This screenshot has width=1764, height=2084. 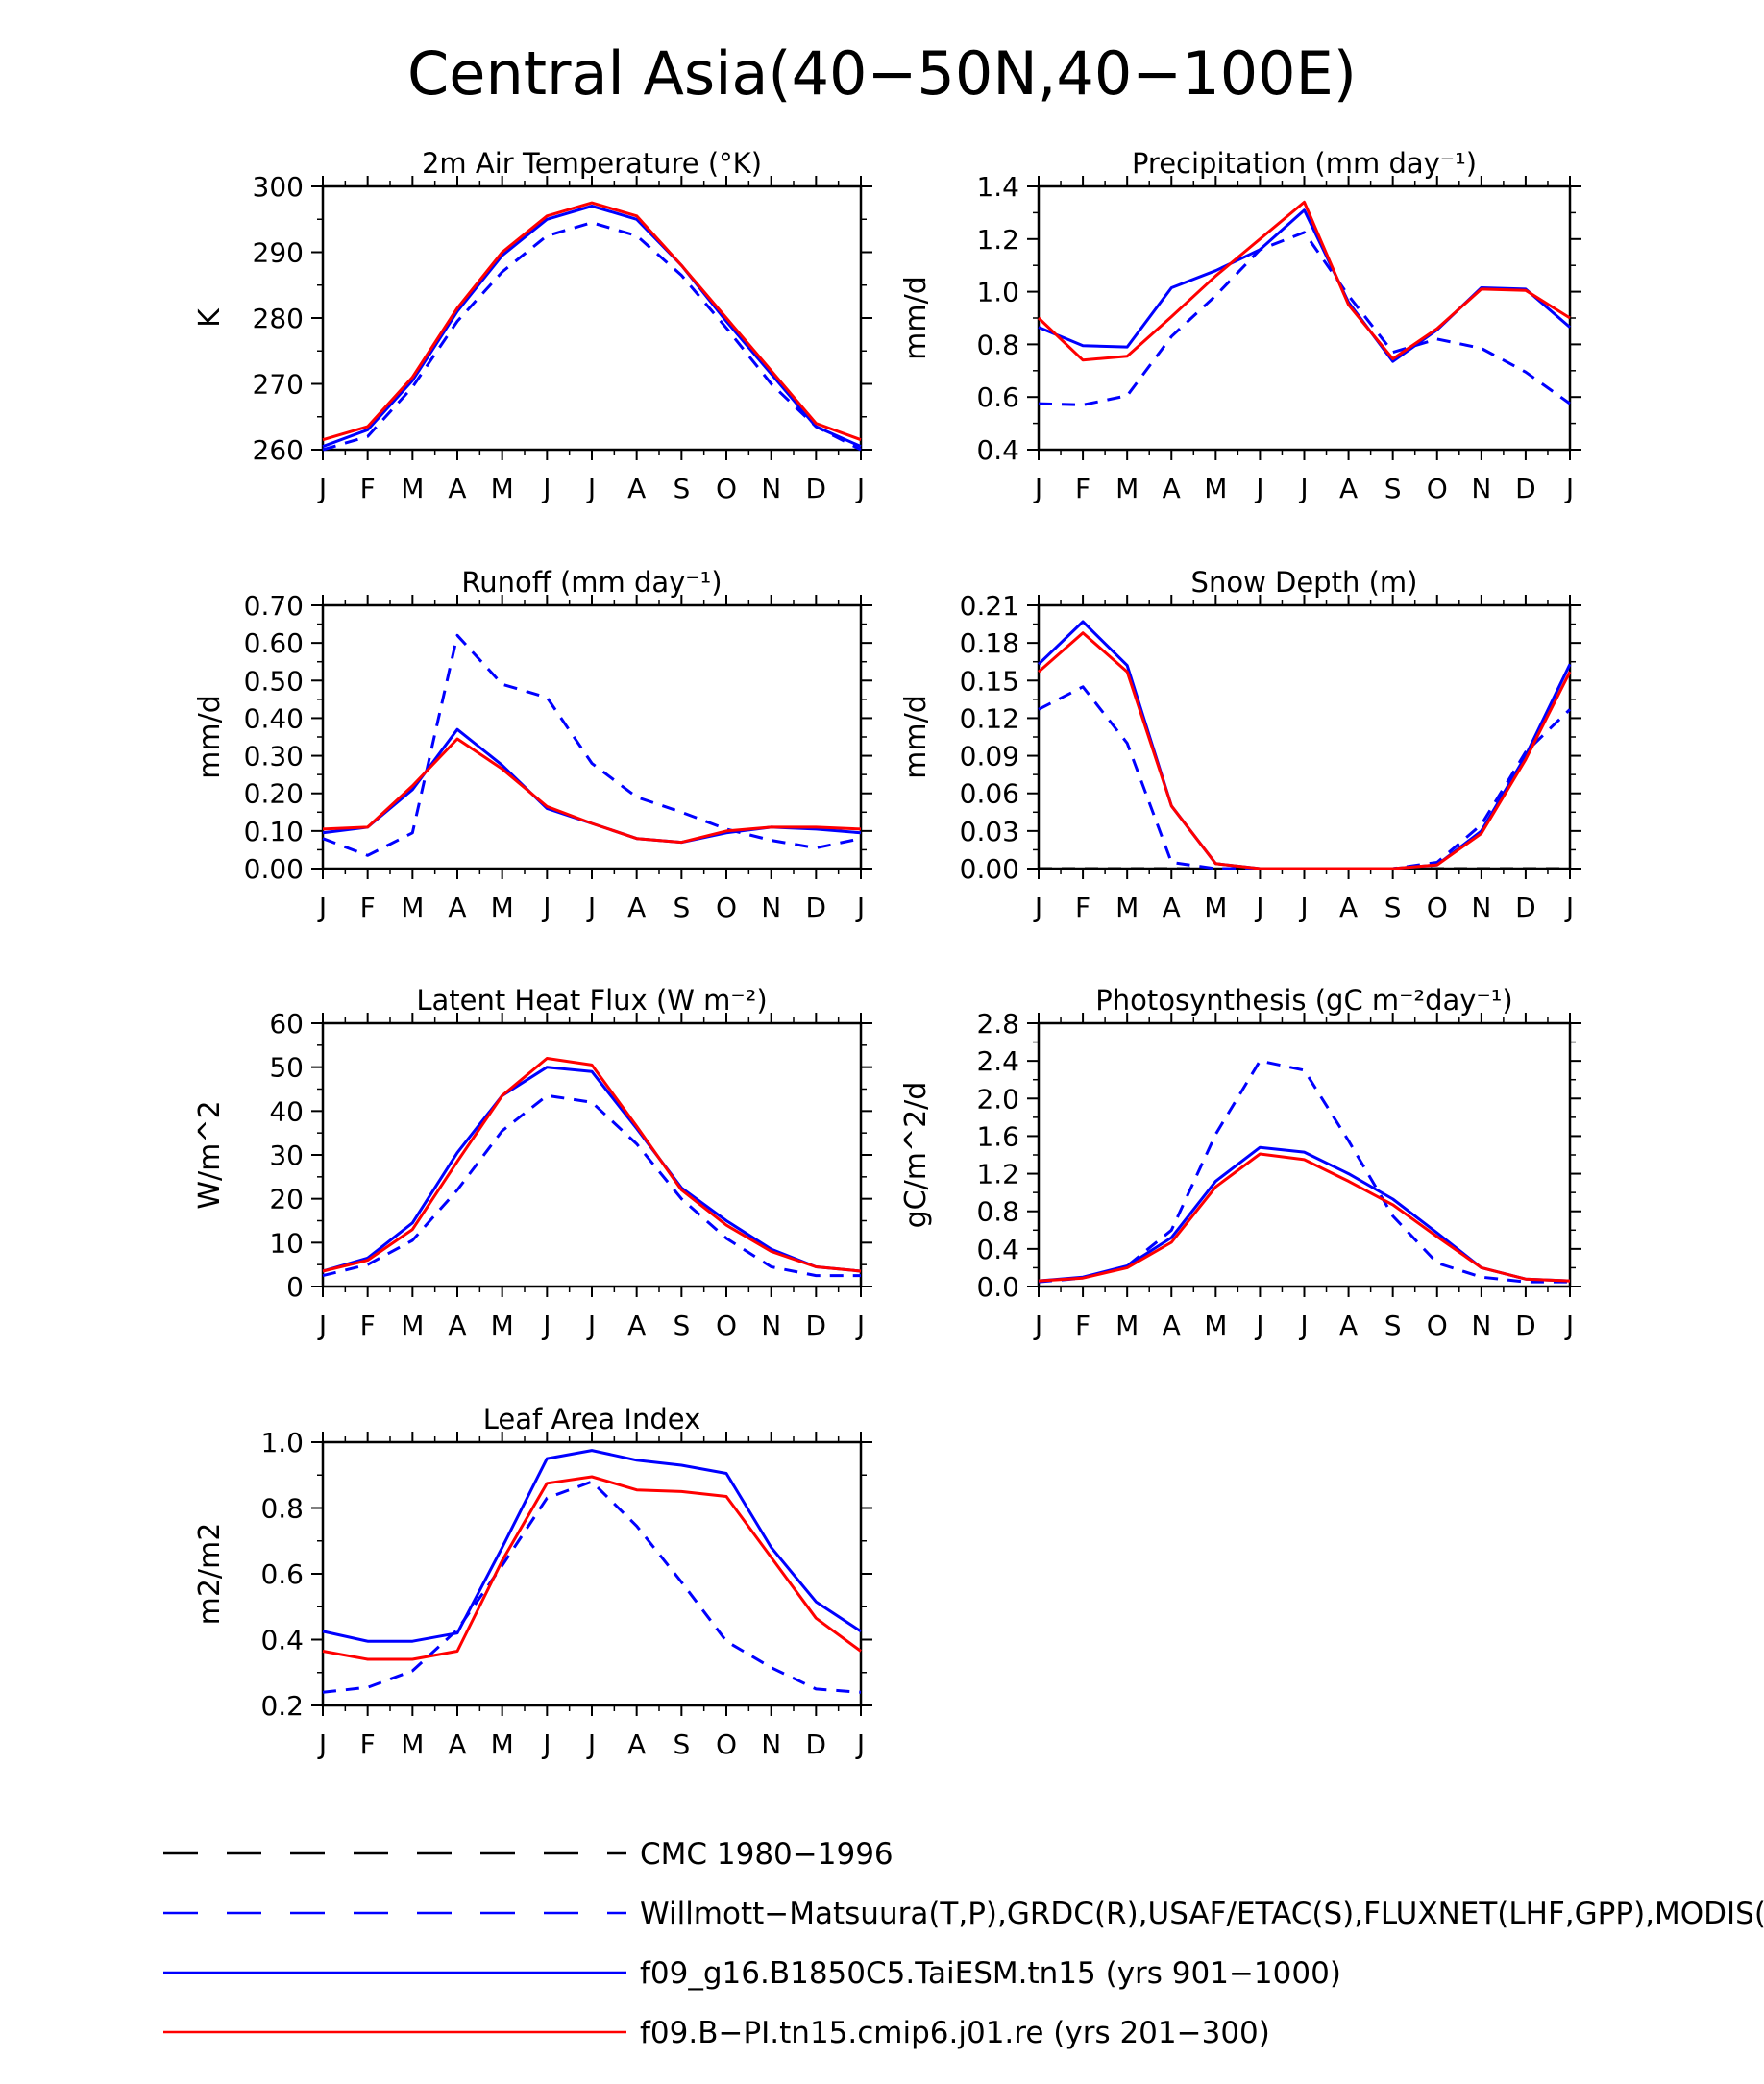 What do you see at coordinates (274, 756) in the screenshot?
I see `y-tick-label: 0.30` at bounding box center [274, 756].